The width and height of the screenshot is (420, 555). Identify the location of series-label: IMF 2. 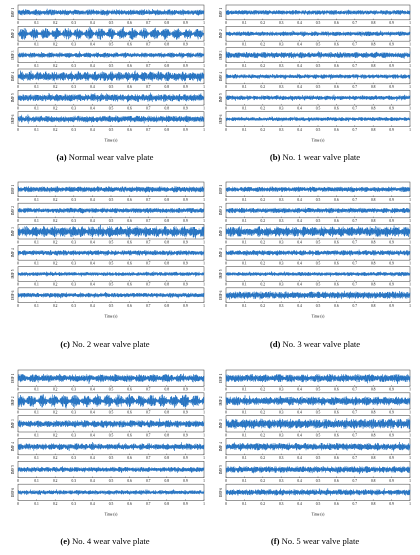
(221, 33).